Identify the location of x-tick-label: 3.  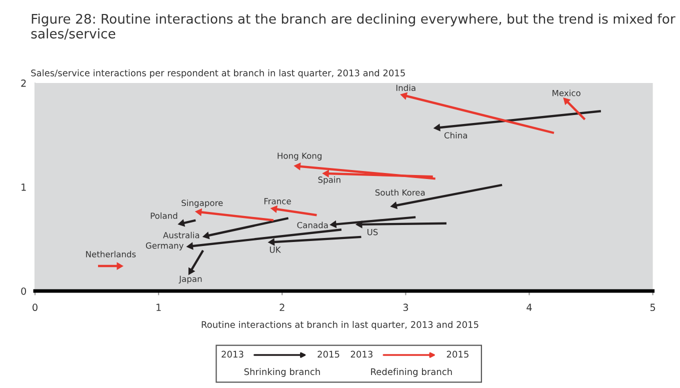
(405, 308).